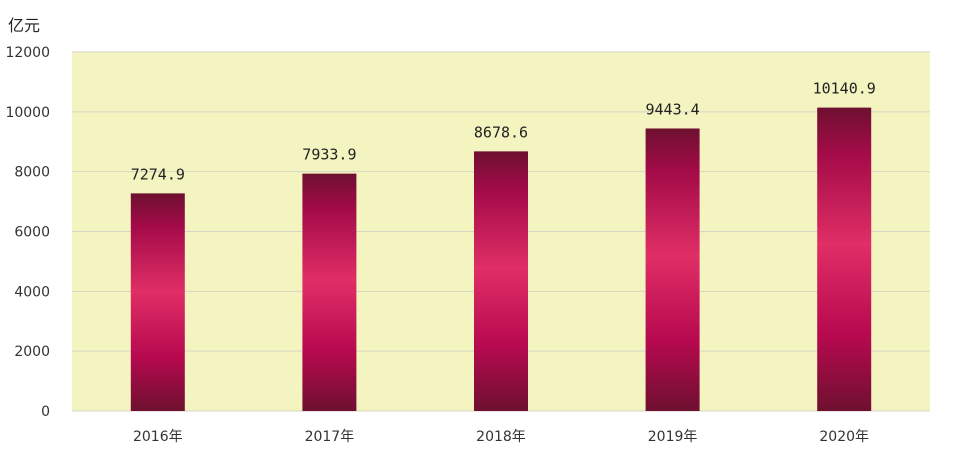  I want to click on data-label: 9443.4, so click(673, 109).